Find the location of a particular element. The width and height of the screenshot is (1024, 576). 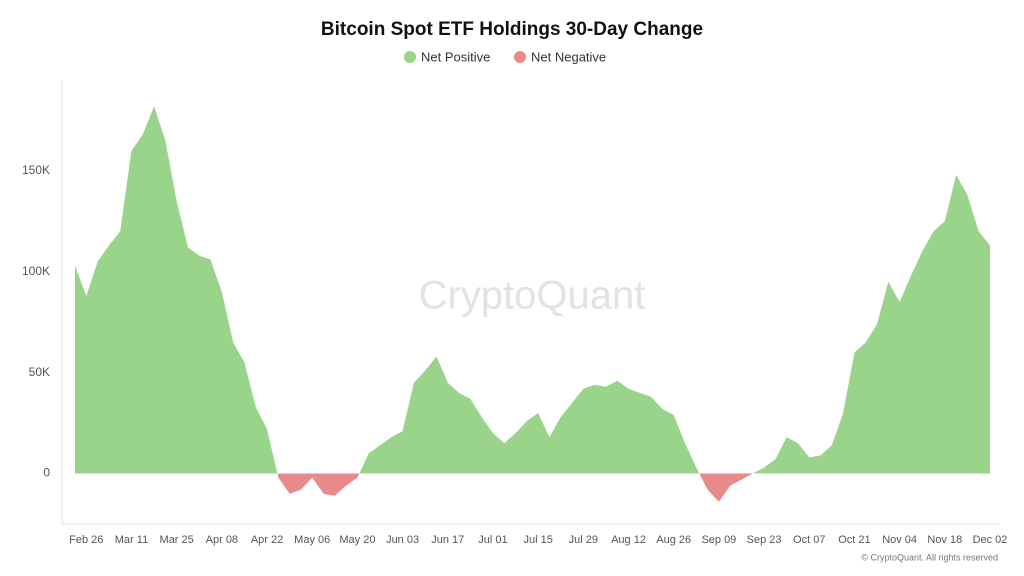

x-tick-label: Jul 01 is located at coordinates (492, 540).